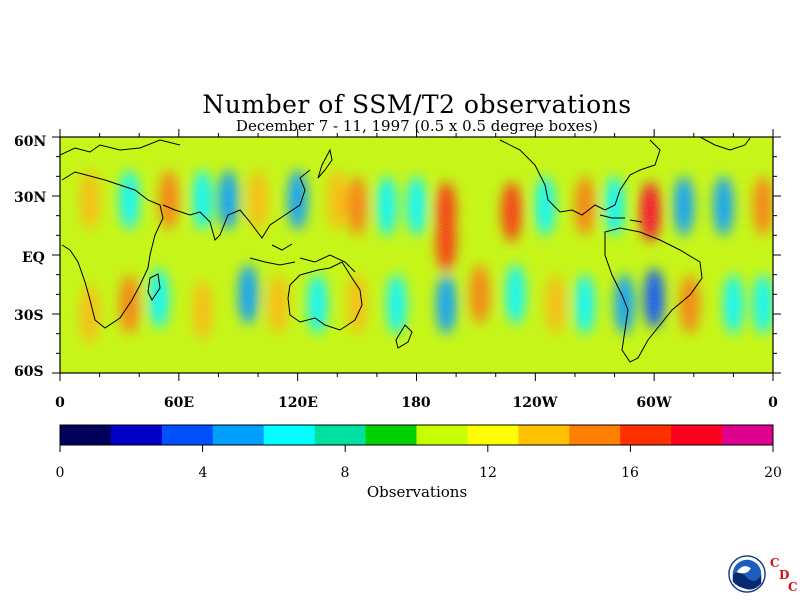 Image resolution: width=800 pixels, height=600 pixels. Describe the element at coordinates (416, 448) in the screenshot. I see `colorbar-ticks` at that location.